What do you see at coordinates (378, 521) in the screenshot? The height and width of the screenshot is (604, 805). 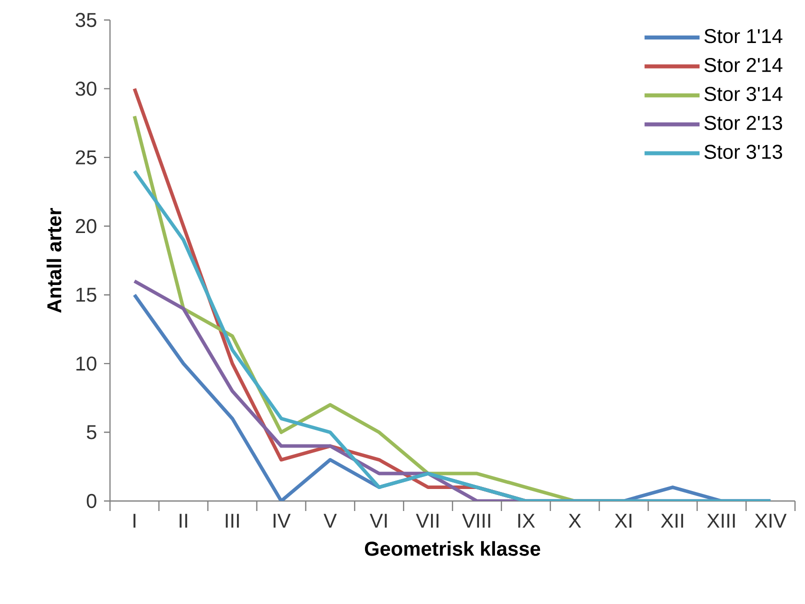 I see `x-tick-label: VI` at bounding box center [378, 521].